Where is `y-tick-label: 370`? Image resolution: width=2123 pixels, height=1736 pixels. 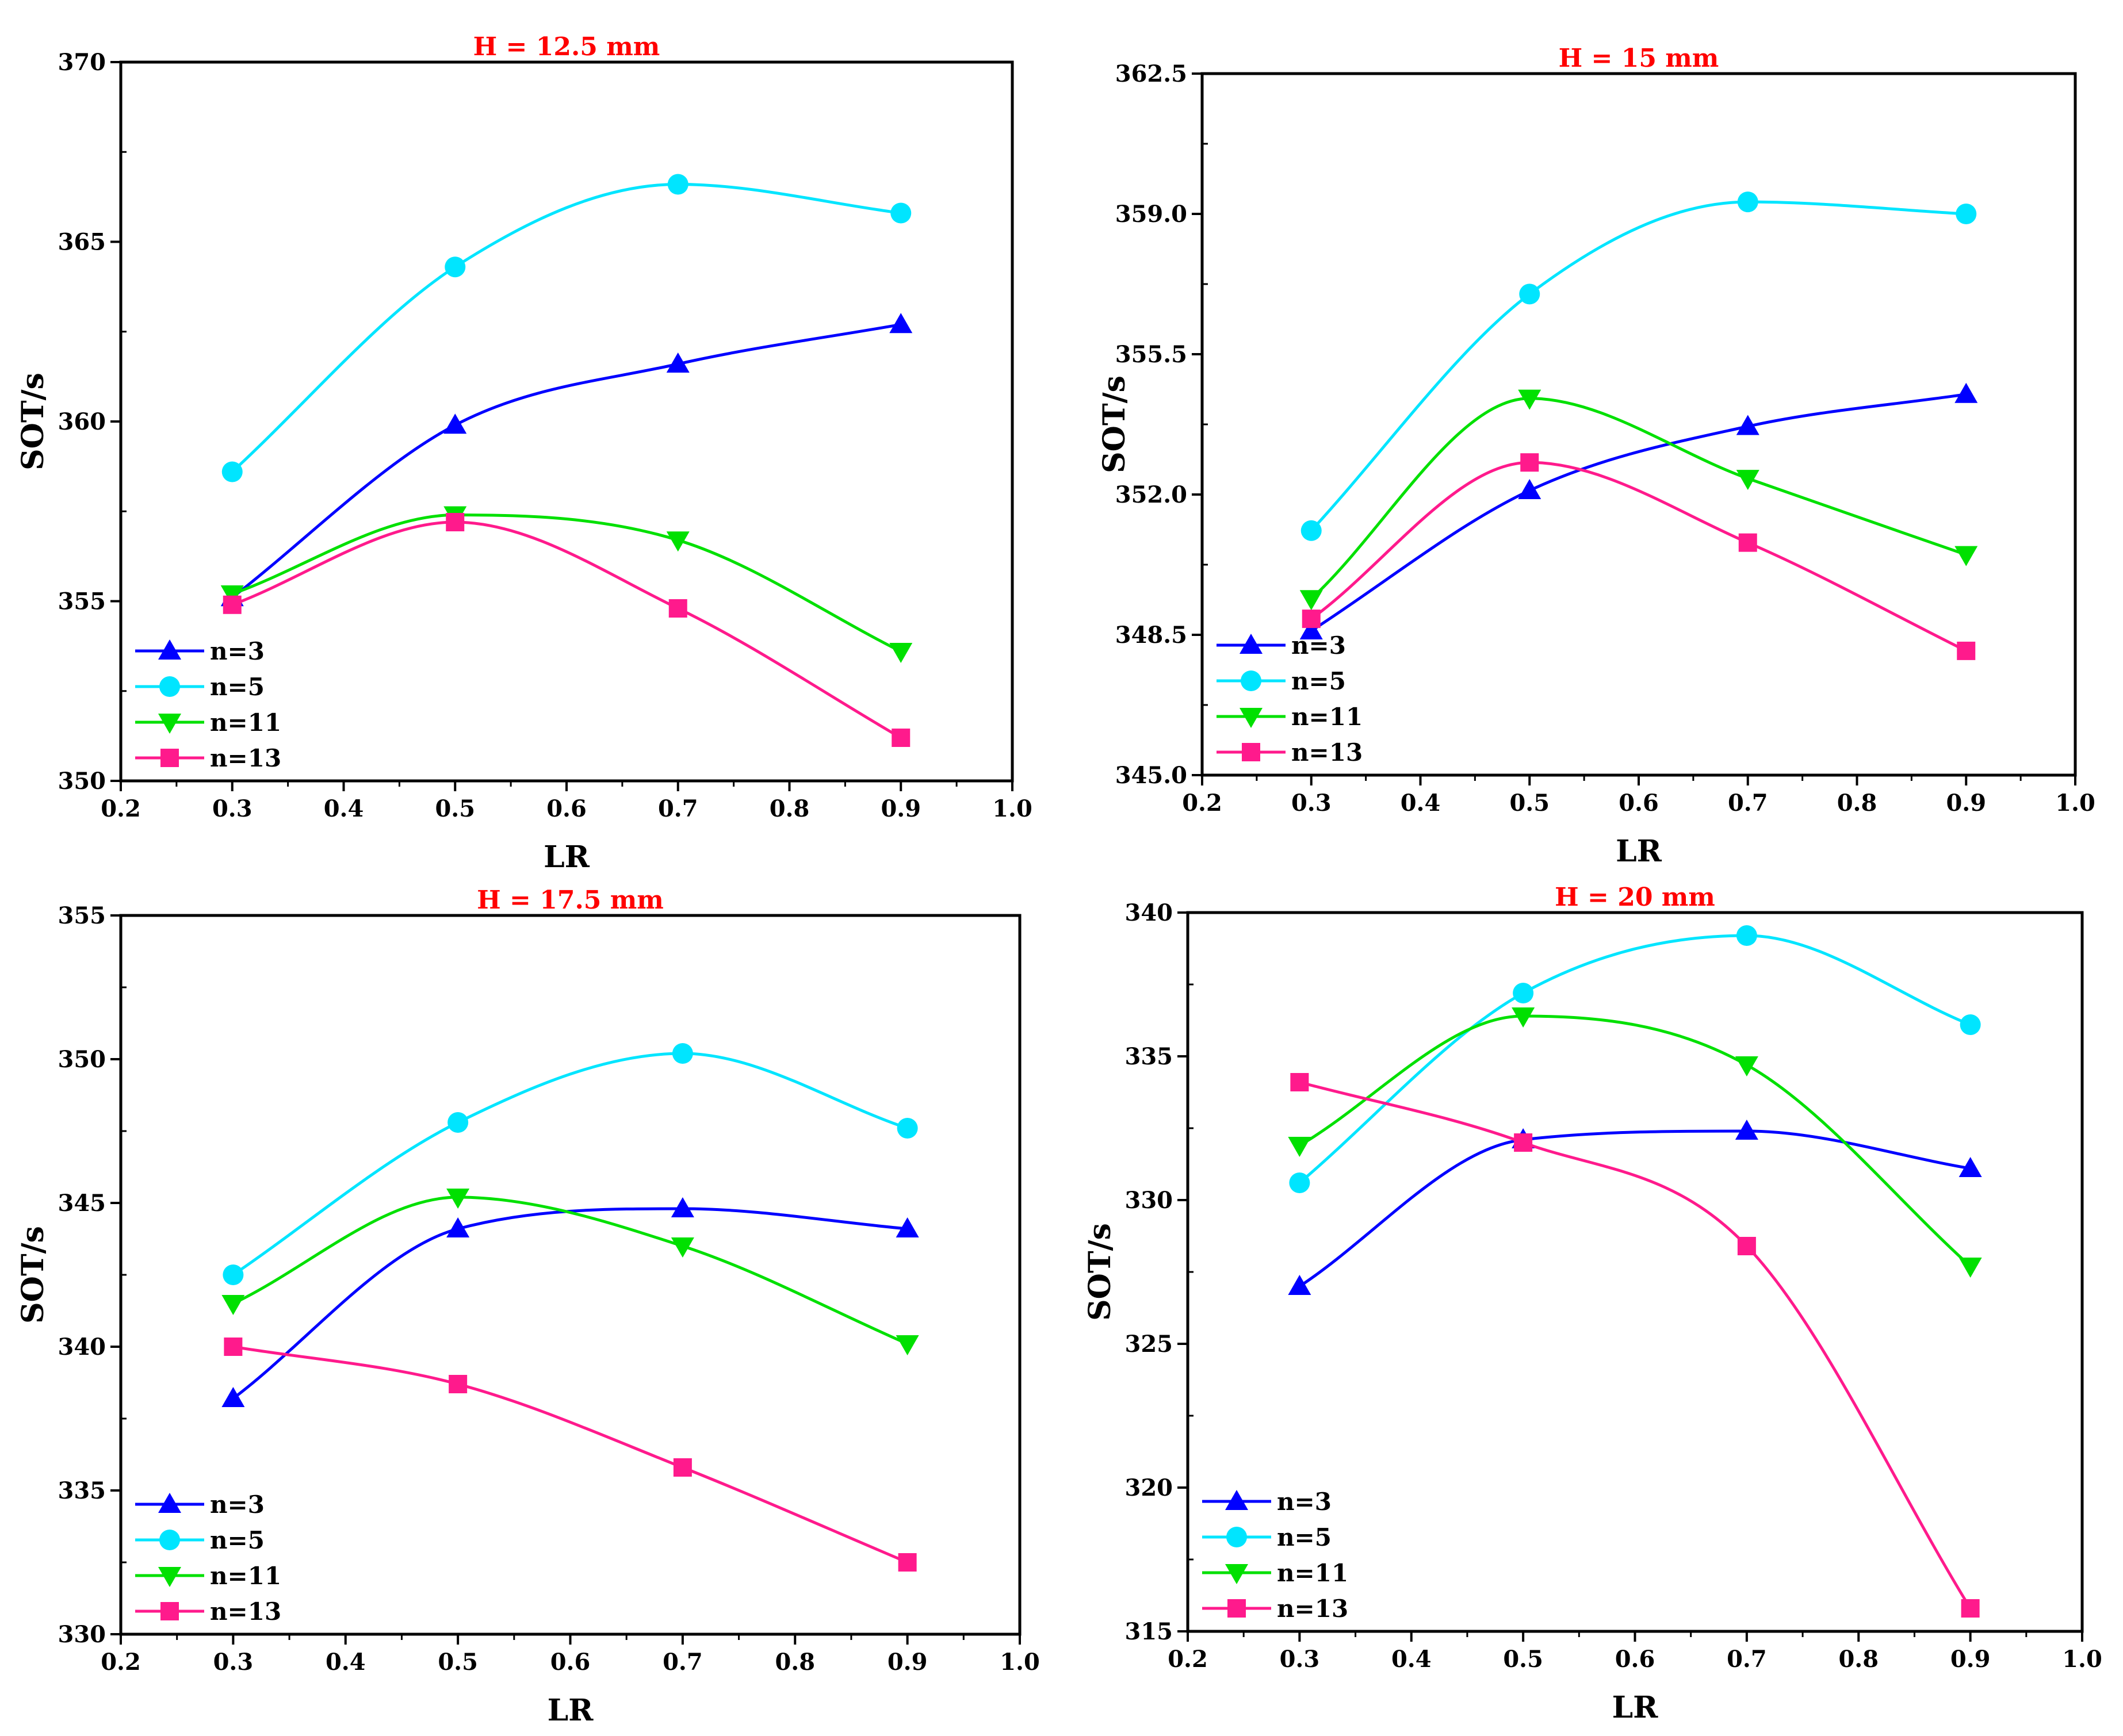 y-tick-label: 370 is located at coordinates (82, 62).